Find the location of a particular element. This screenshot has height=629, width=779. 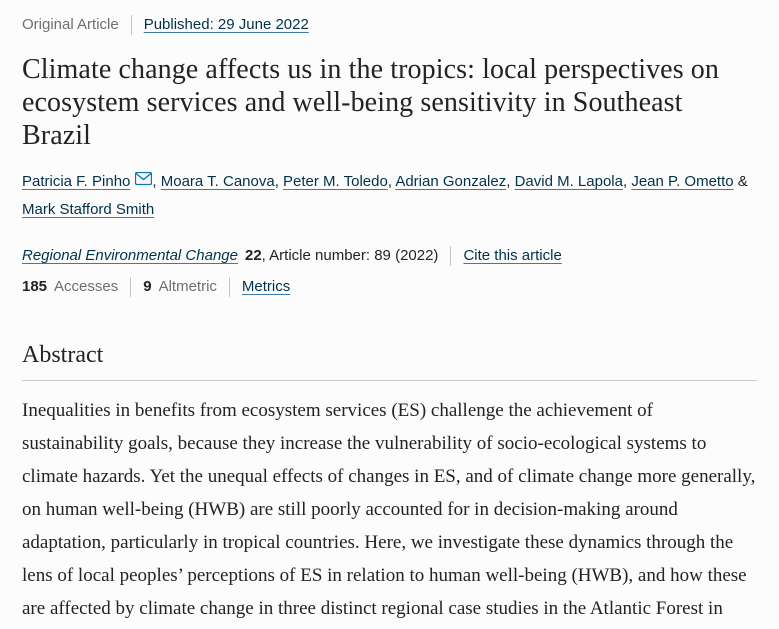

altmetric-count: 9 is located at coordinates (147, 286).